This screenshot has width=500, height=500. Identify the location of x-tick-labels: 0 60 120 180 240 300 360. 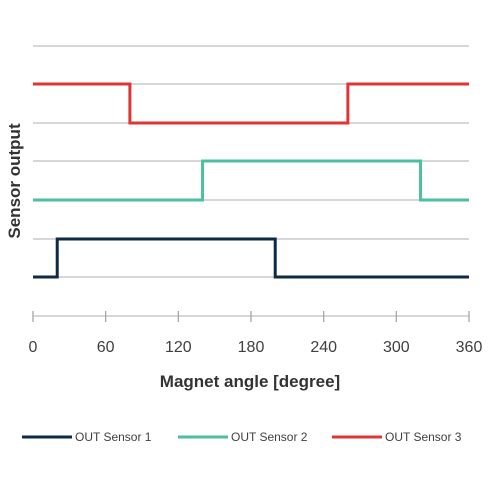
(256, 347).